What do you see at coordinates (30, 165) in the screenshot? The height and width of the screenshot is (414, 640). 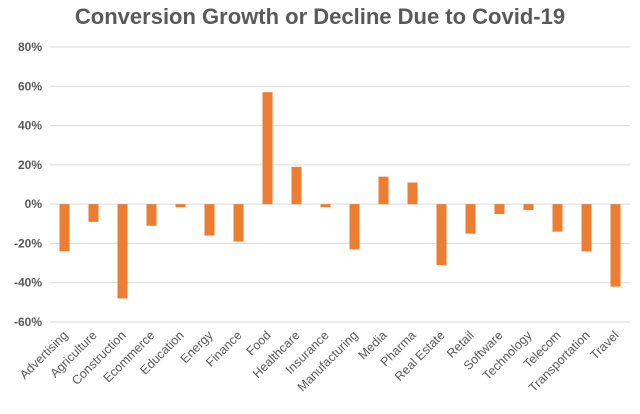 I see `y-tick-label: 20%` at bounding box center [30, 165].